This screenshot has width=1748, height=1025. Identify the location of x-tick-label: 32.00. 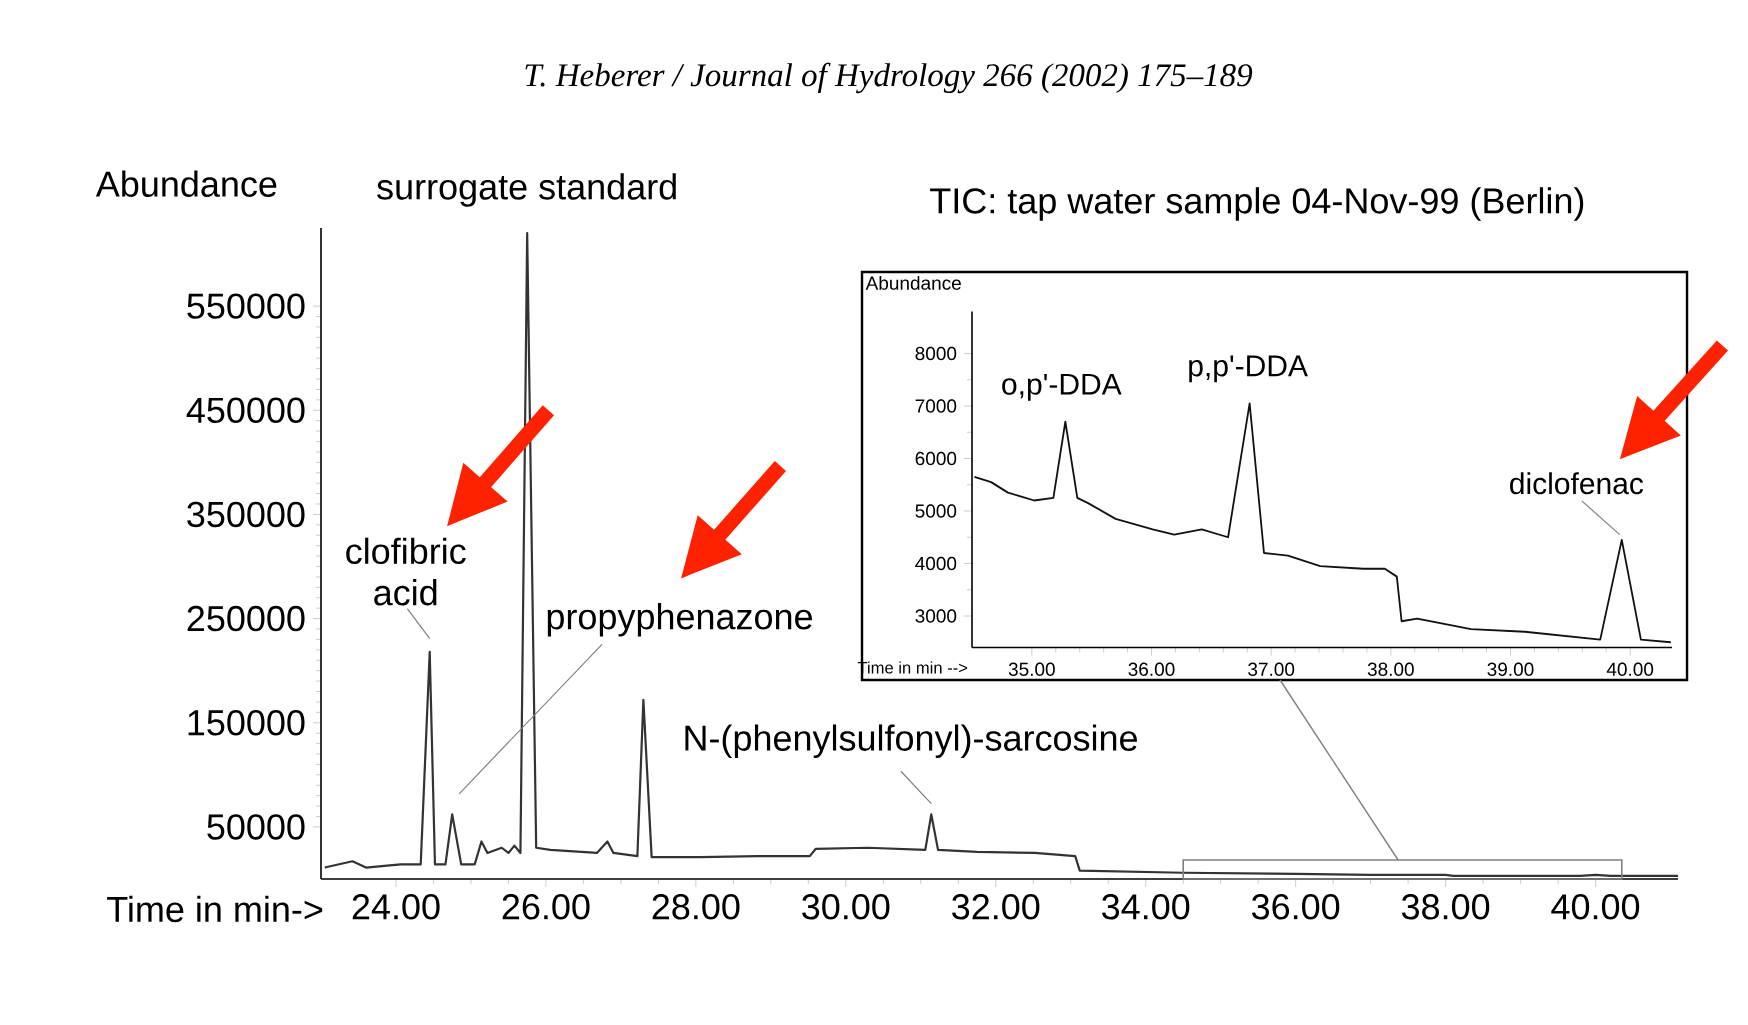
(996, 907).